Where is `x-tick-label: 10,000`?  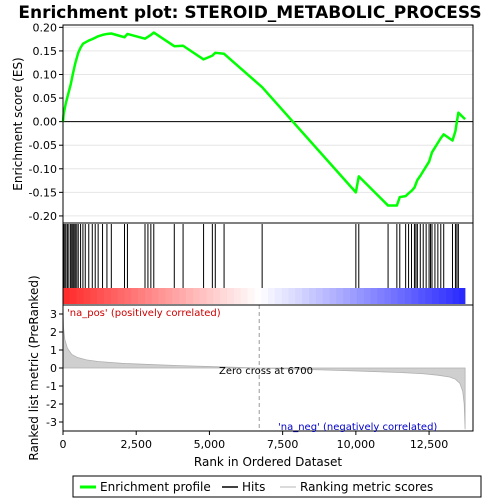 x-tick-label: 10,000 is located at coordinates (356, 444).